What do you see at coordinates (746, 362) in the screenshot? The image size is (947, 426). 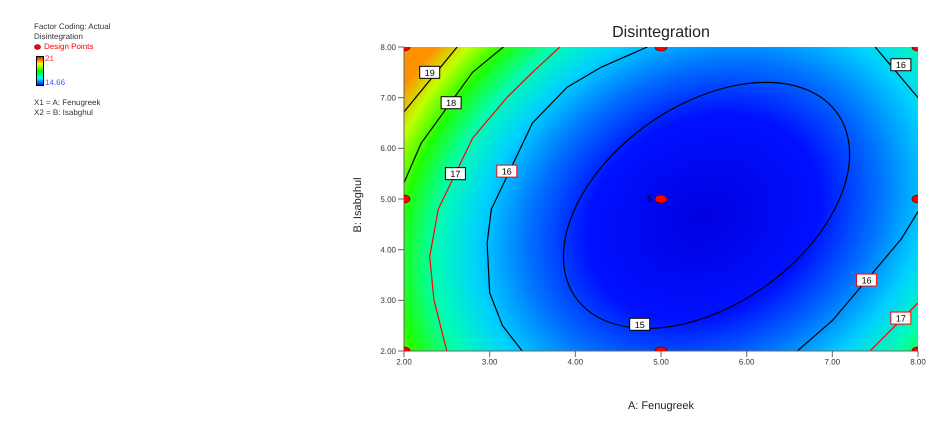 I see `x-tick-label: 6.00` at bounding box center [746, 362].